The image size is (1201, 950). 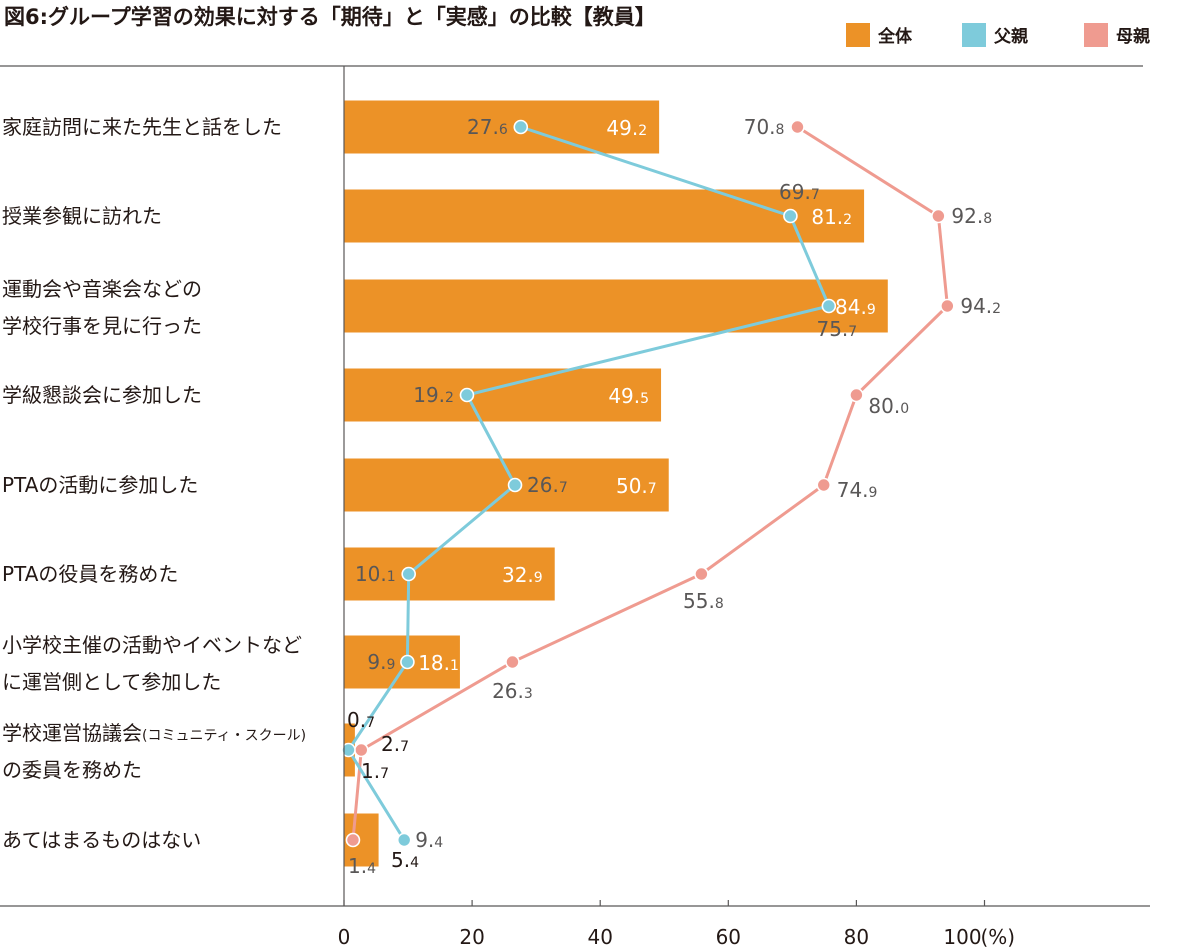 I want to click on data-label-total: 1.7, so click(x=375, y=771).